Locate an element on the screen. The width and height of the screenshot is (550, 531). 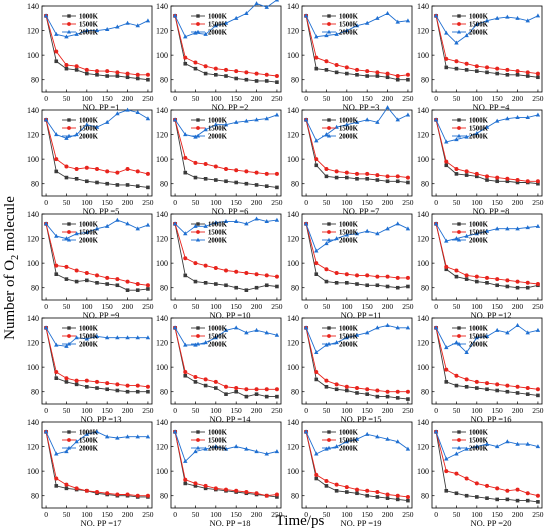
panel-label: NO. PP =15 is located at coordinates (360, 419).